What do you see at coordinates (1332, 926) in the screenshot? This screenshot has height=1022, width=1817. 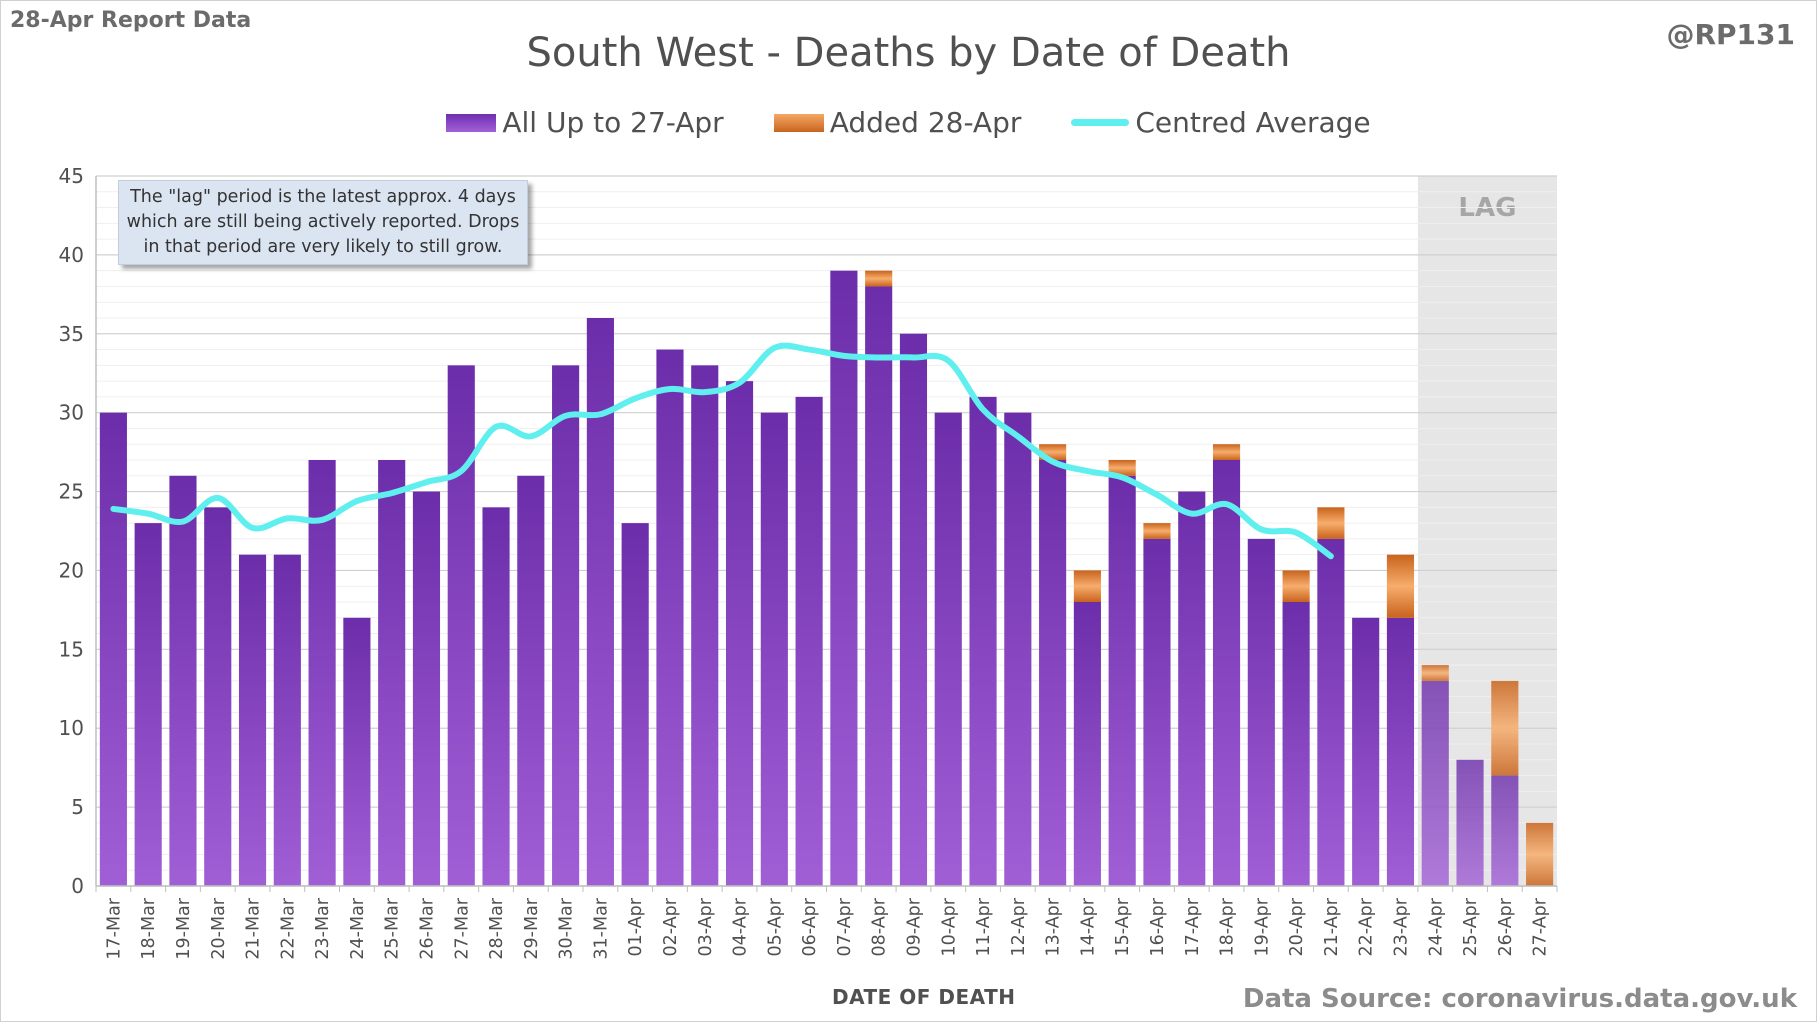 I see `x-tick-label: 21-Apr` at bounding box center [1332, 926].